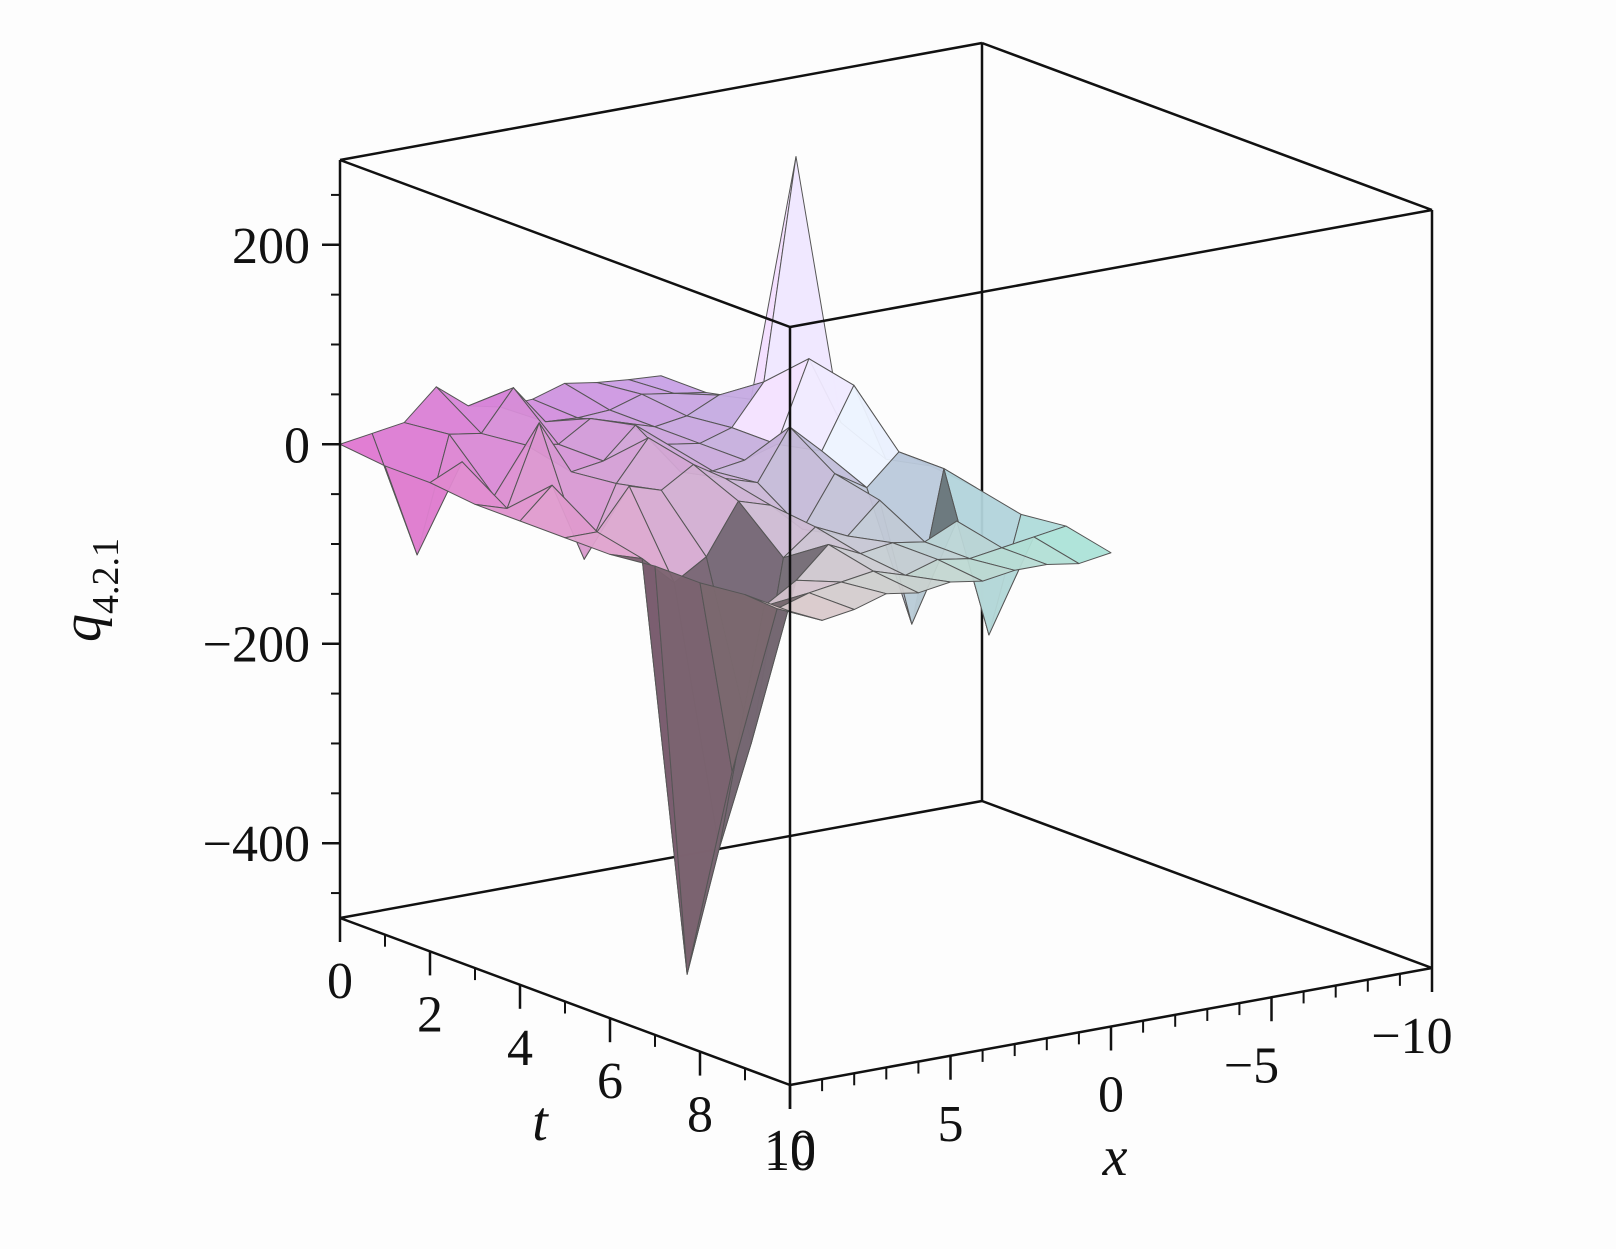  What do you see at coordinates (271, 246) in the screenshot?
I see `z-tick-label: 200` at bounding box center [271, 246].